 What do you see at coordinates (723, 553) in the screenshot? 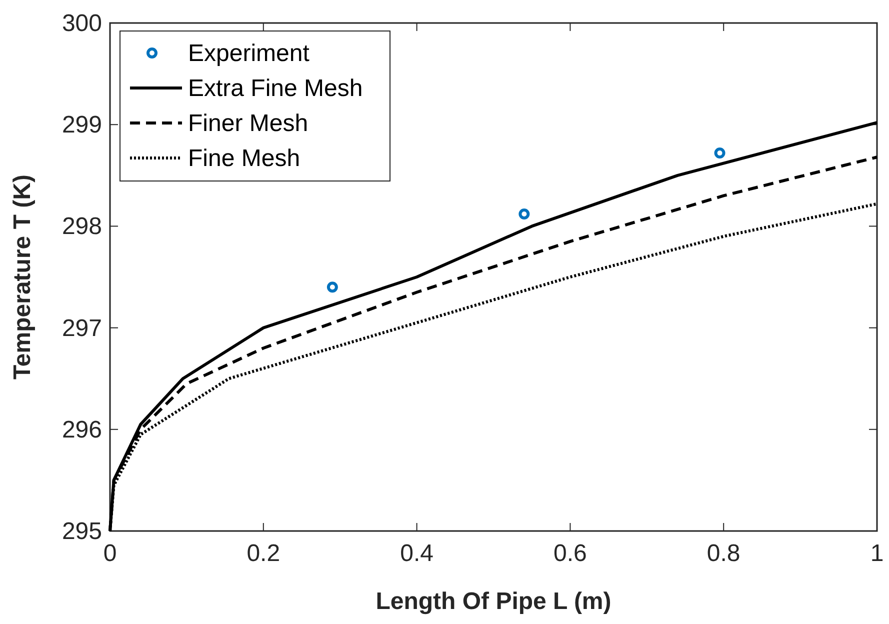
I see `x-tick-label: 0.8` at bounding box center [723, 553].